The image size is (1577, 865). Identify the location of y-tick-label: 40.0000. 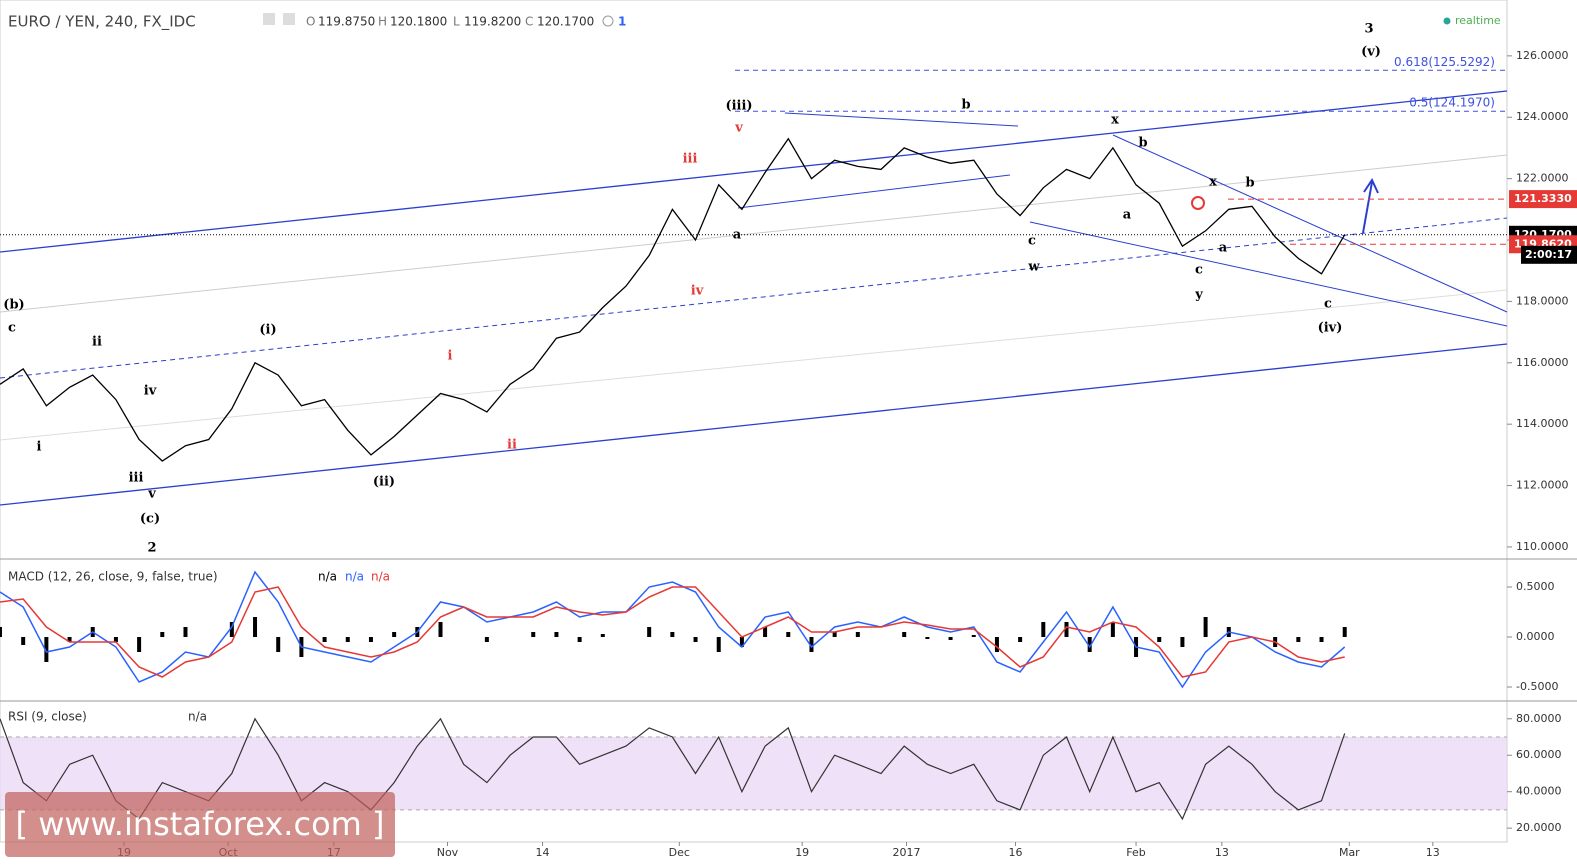
(1539, 791).